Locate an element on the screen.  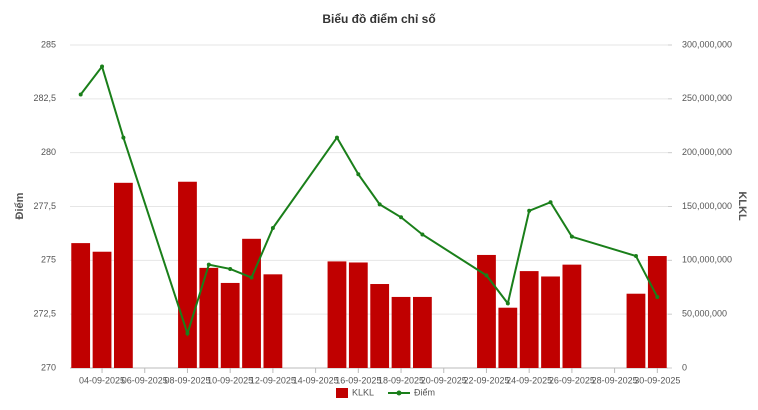
x-tick-label: 12-09-2025 is located at coordinates (273, 380).